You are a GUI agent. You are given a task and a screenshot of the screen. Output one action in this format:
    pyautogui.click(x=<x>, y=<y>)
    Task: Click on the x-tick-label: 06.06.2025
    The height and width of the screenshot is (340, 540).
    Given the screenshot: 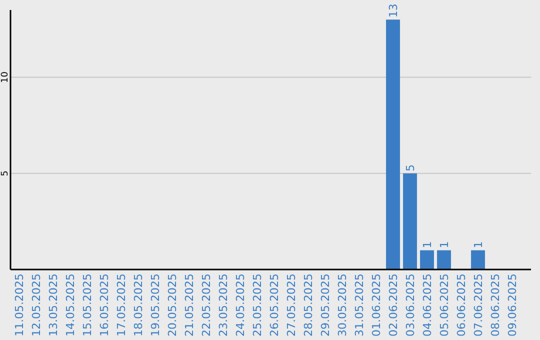 What is the action you would take?
    pyautogui.click(x=461, y=305)
    